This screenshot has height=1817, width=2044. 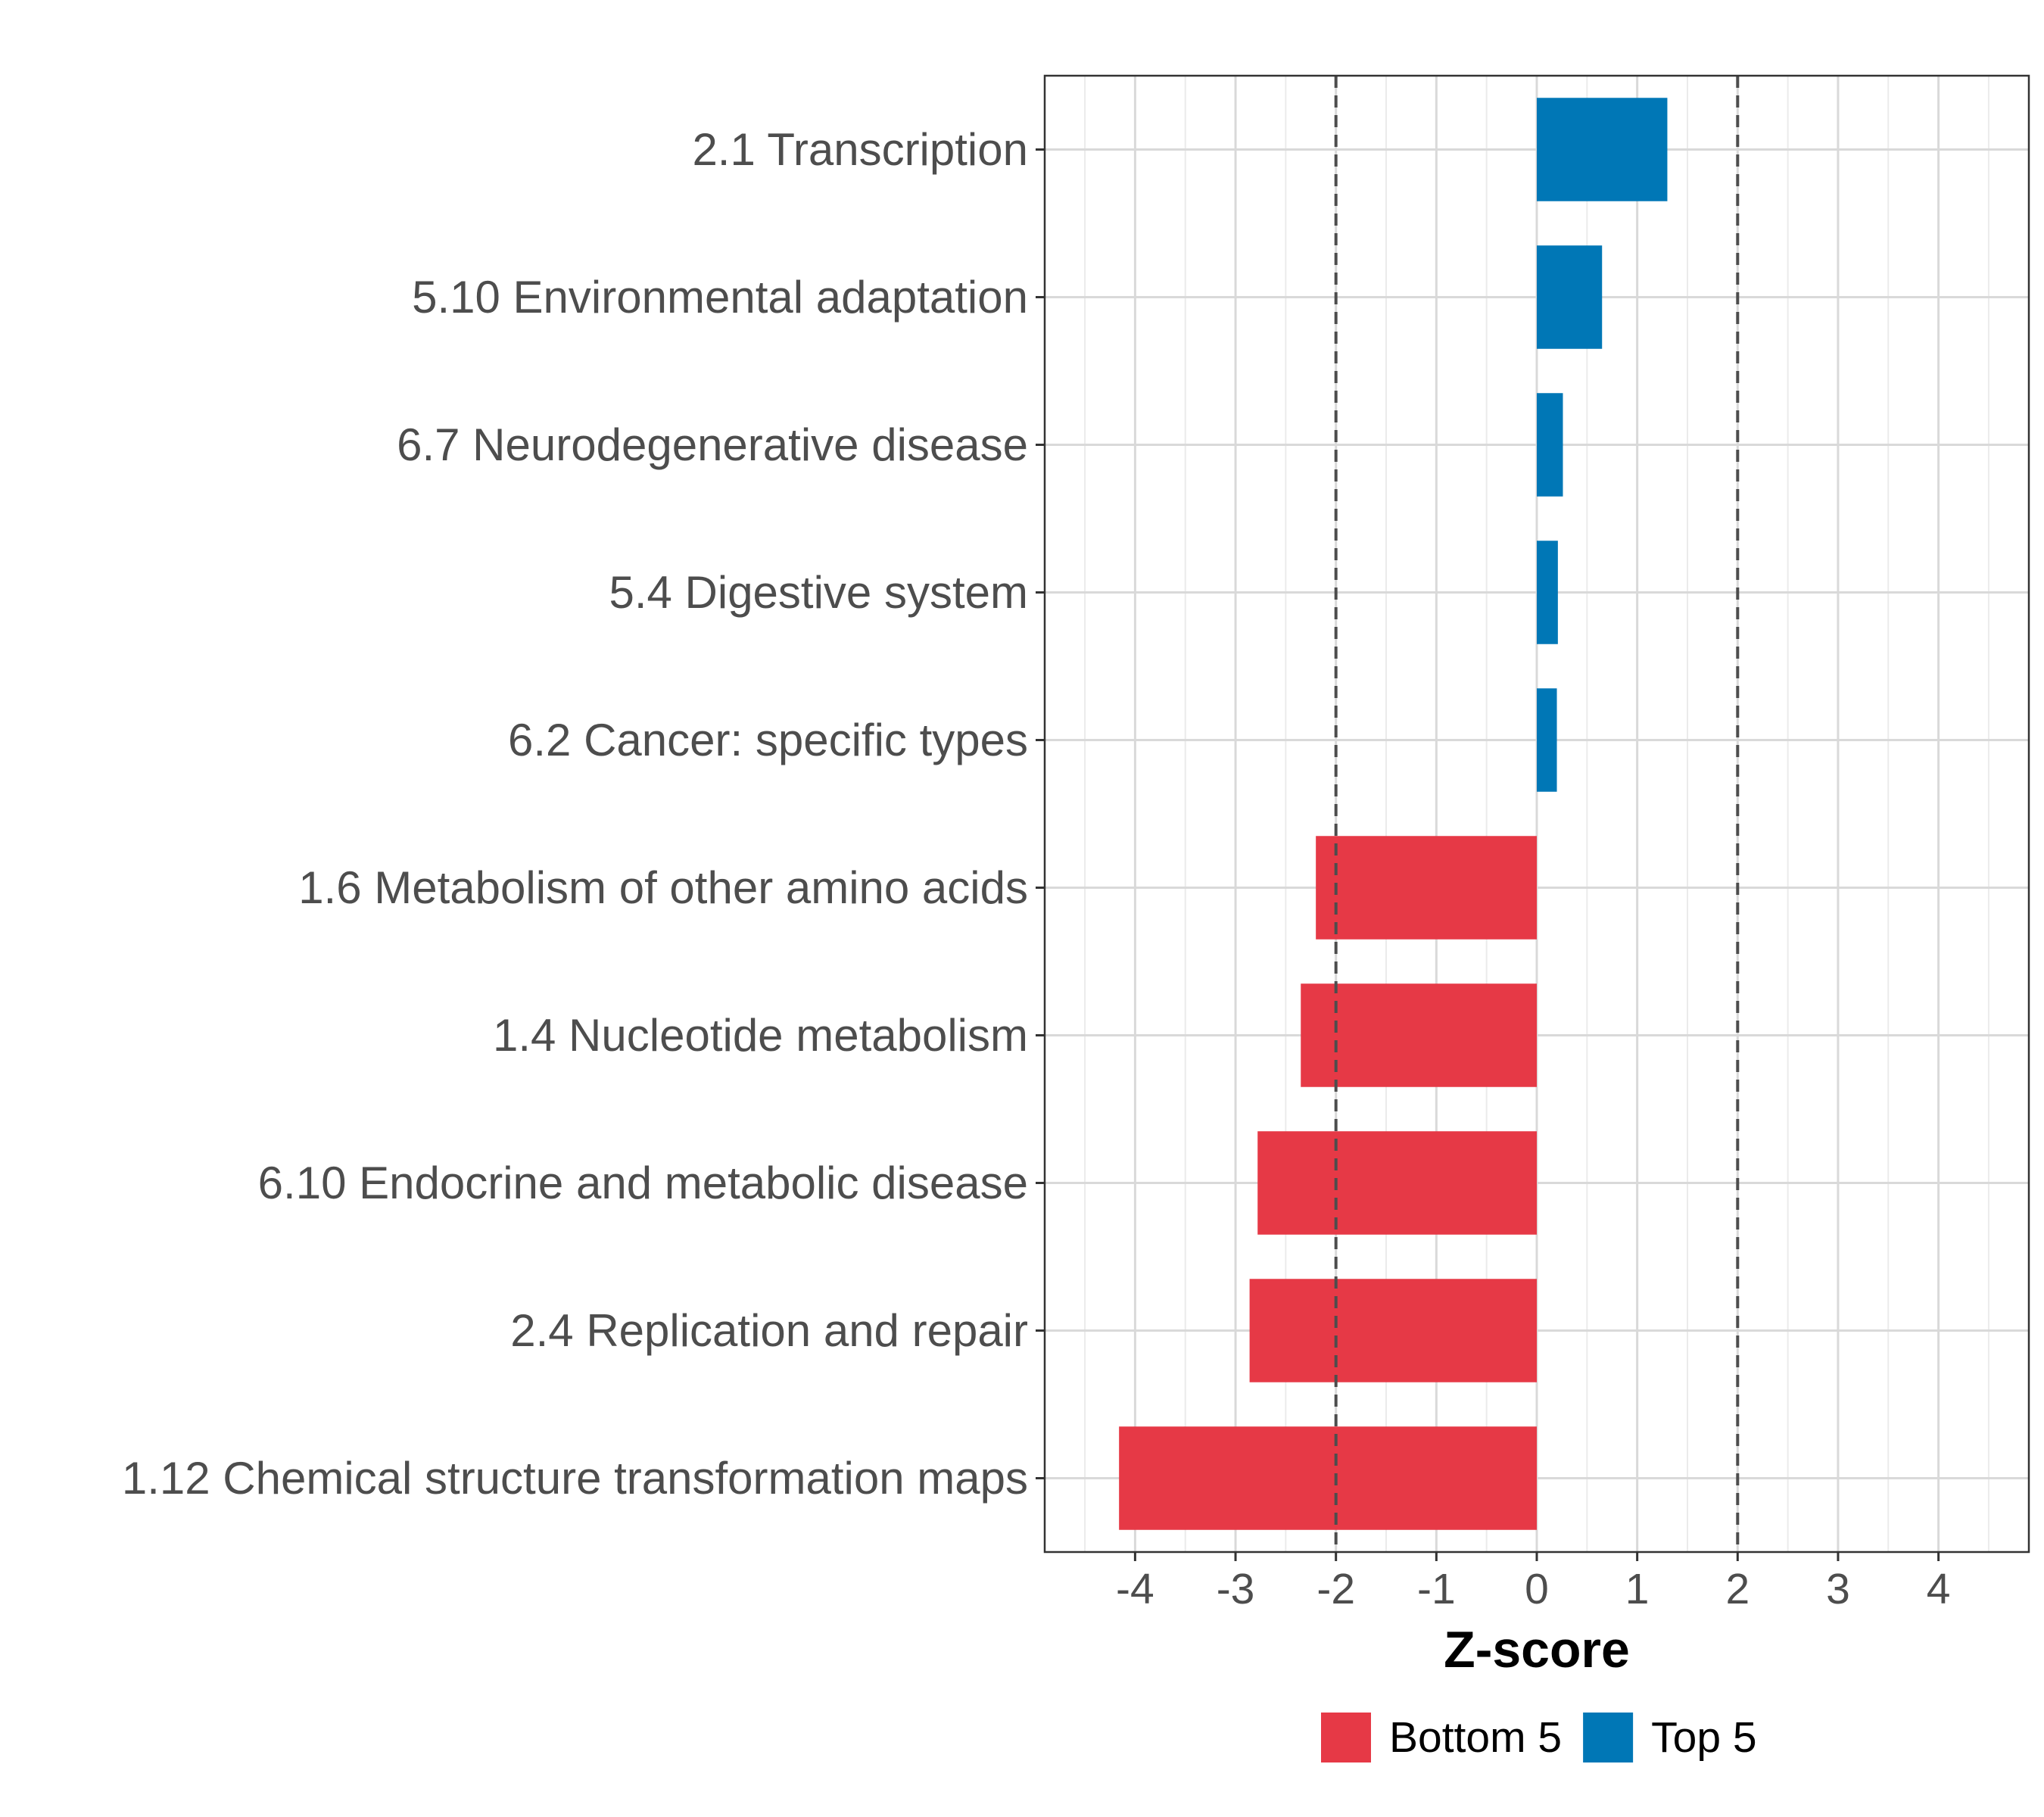 I want to click on legend-label-2: Top 5, so click(x=1703, y=1737).